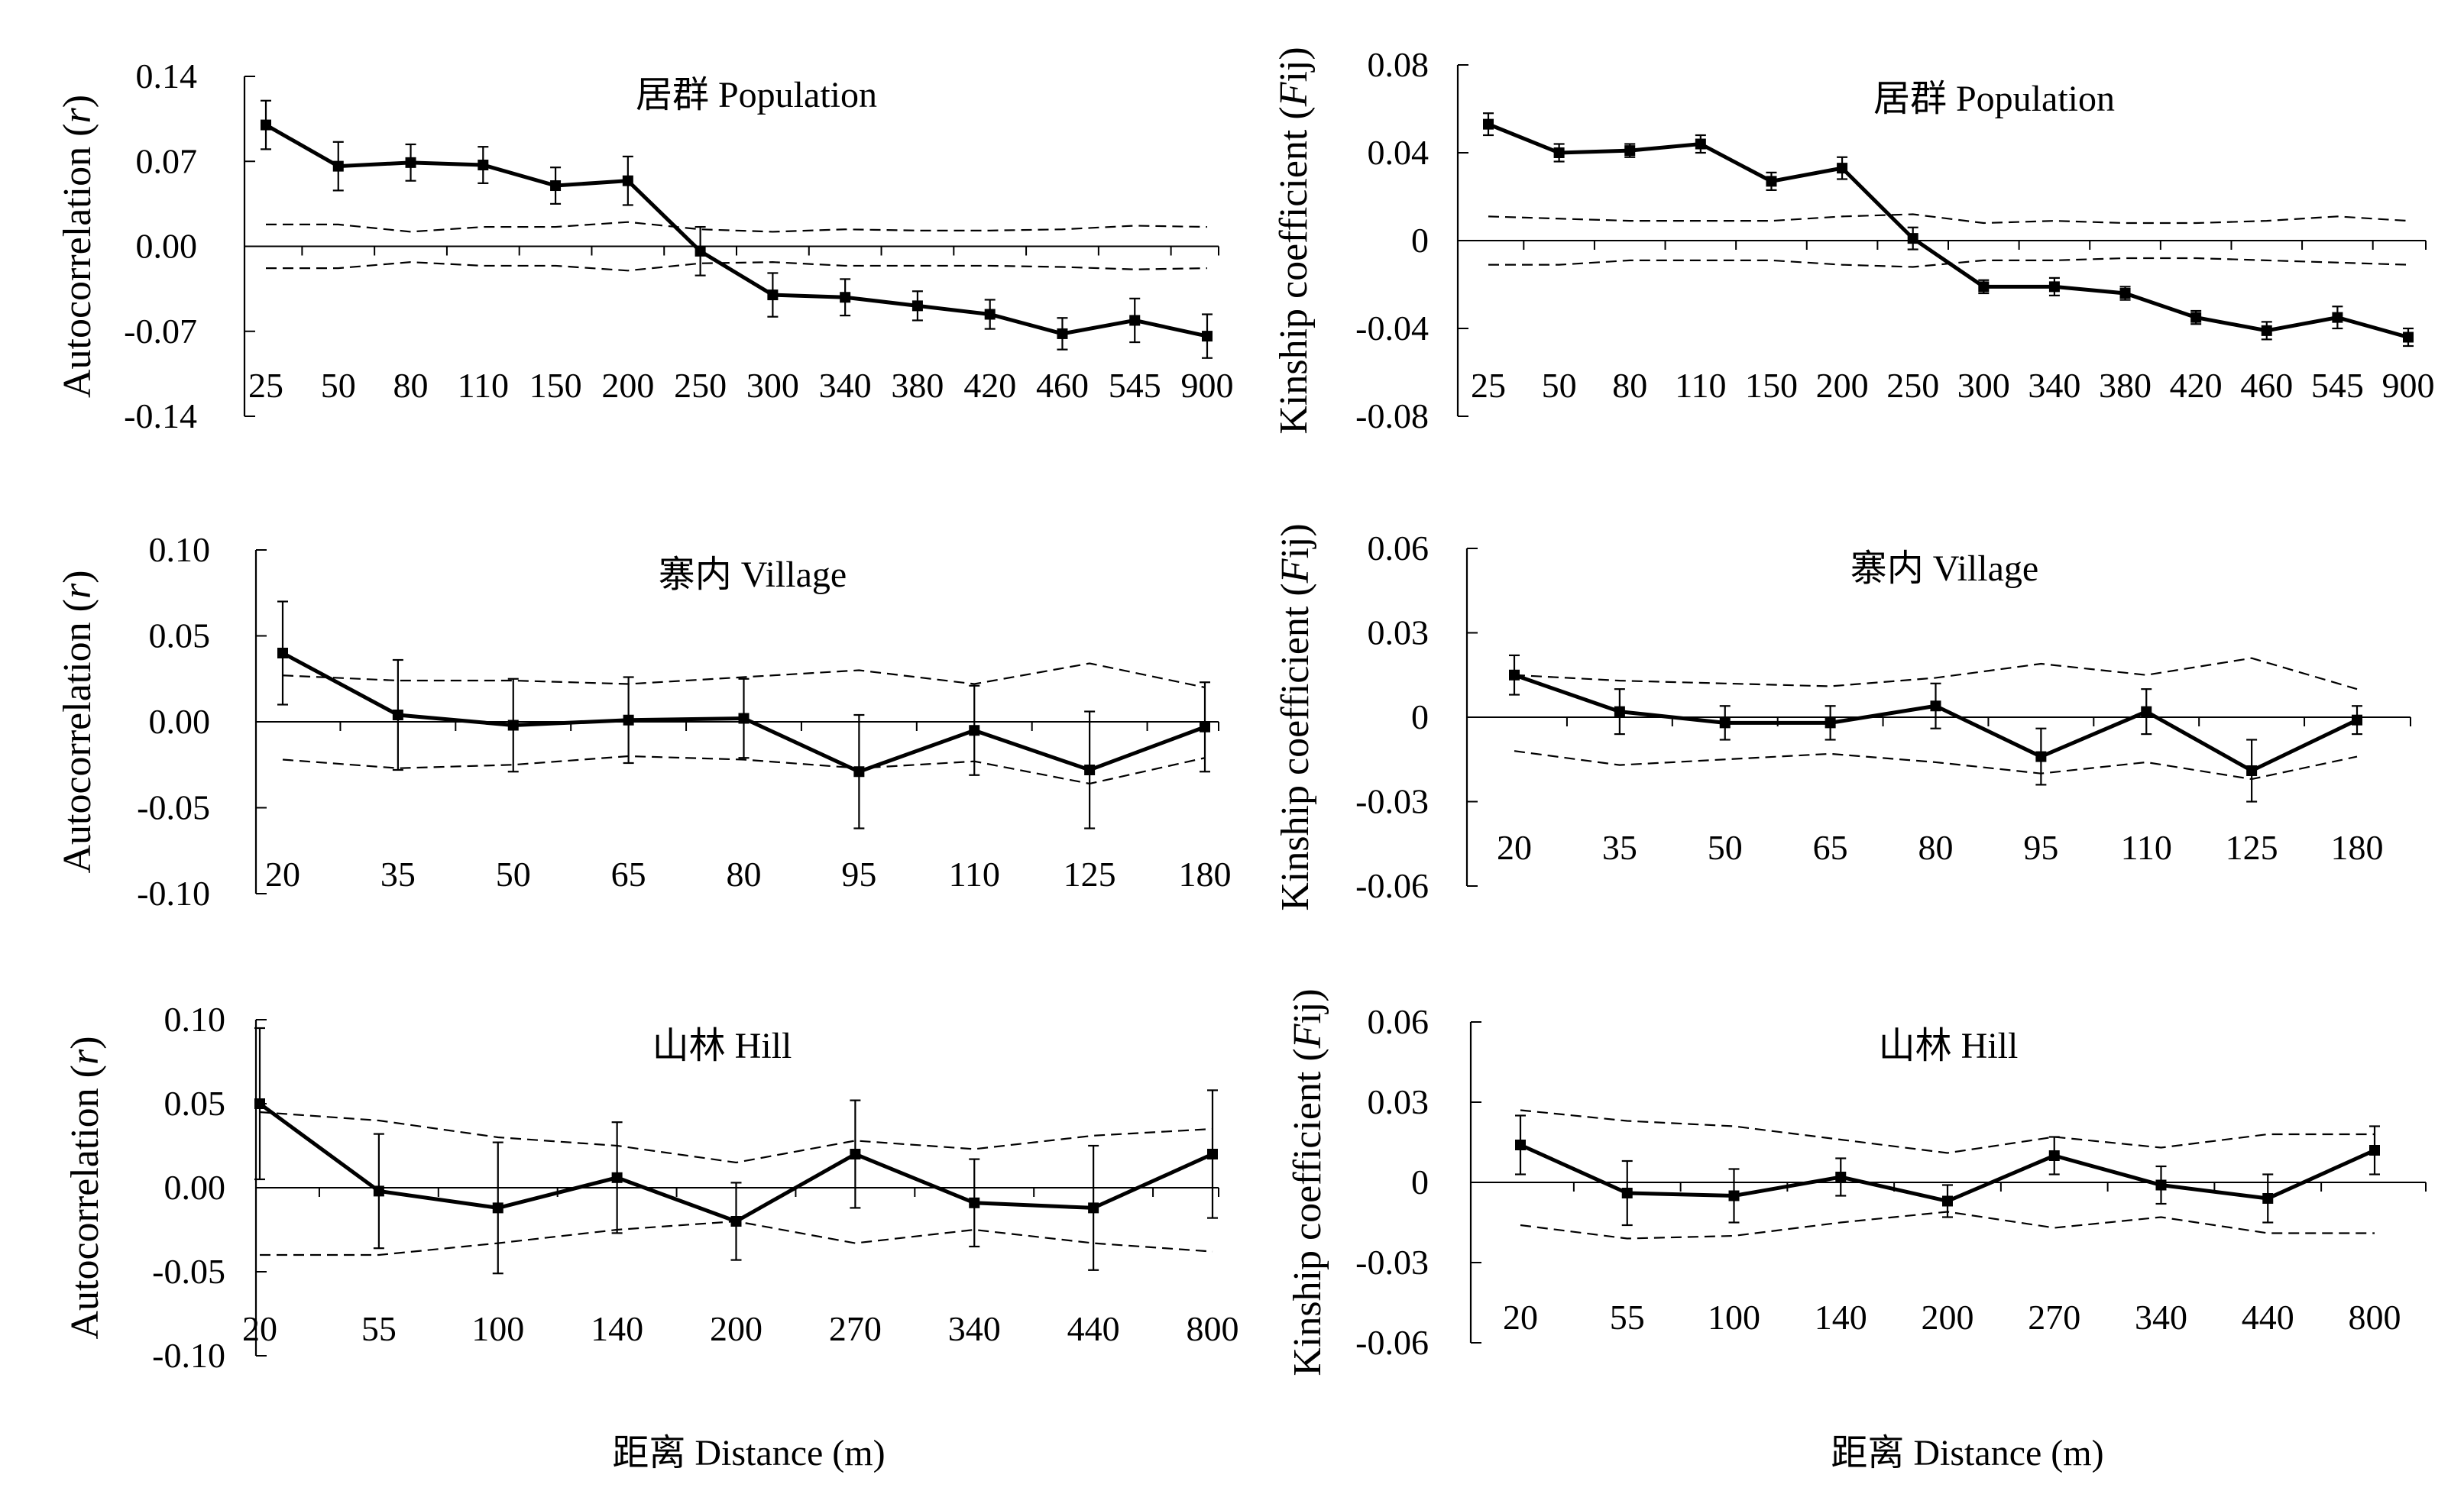 This screenshot has width=2464, height=1507. Describe the element at coordinates (2054, 1317) in the screenshot. I see `x-tick-label: 270` at that location.